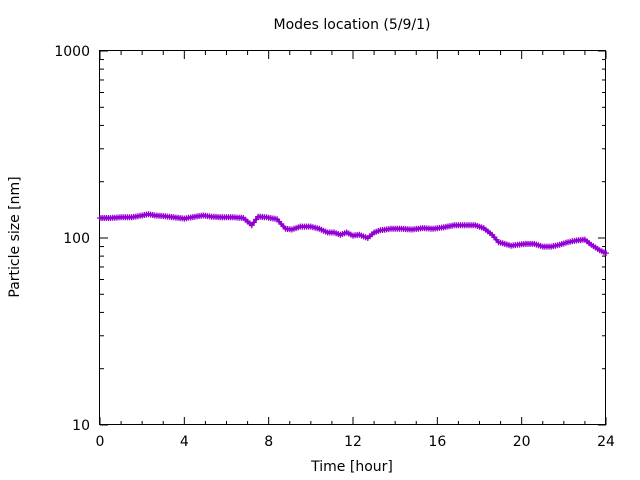  Describe the element at coordinates (15, 236) in the screenshot. I see `y-axis-label: Particle size [nm]` at that location.